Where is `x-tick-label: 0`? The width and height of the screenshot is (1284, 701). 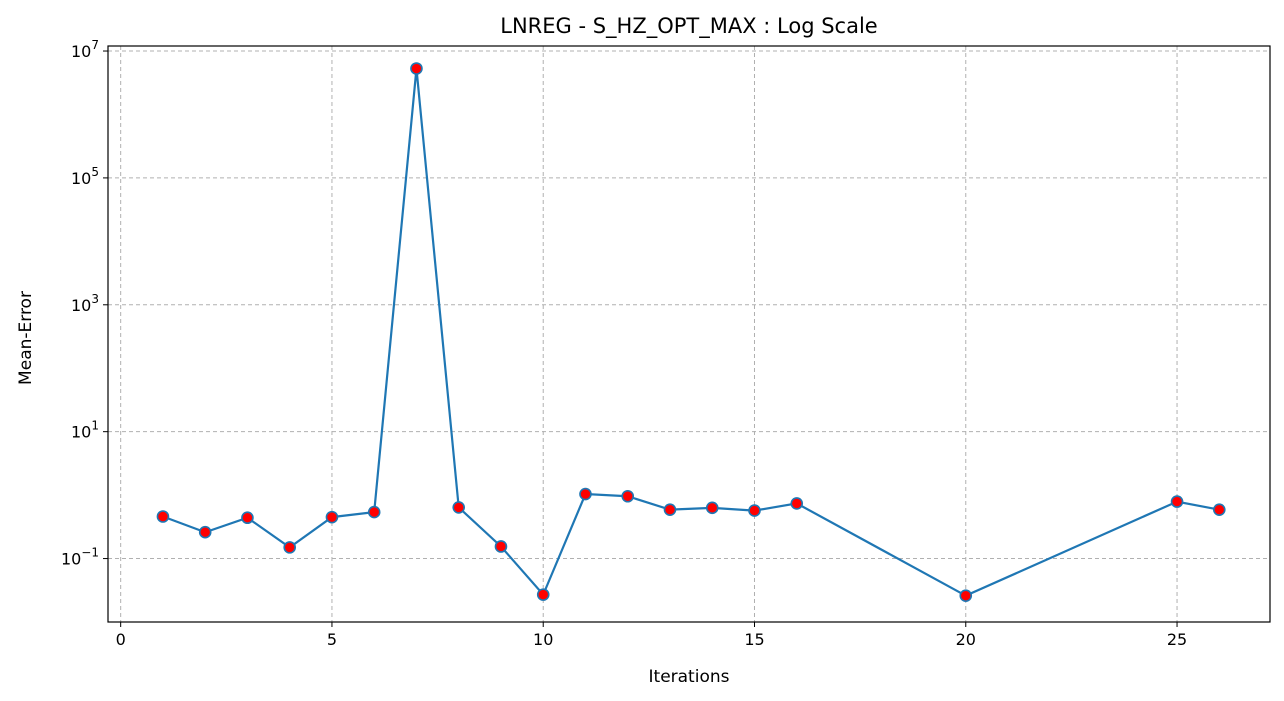
x-tick-label: 0 is located at coordinates (121, 639).